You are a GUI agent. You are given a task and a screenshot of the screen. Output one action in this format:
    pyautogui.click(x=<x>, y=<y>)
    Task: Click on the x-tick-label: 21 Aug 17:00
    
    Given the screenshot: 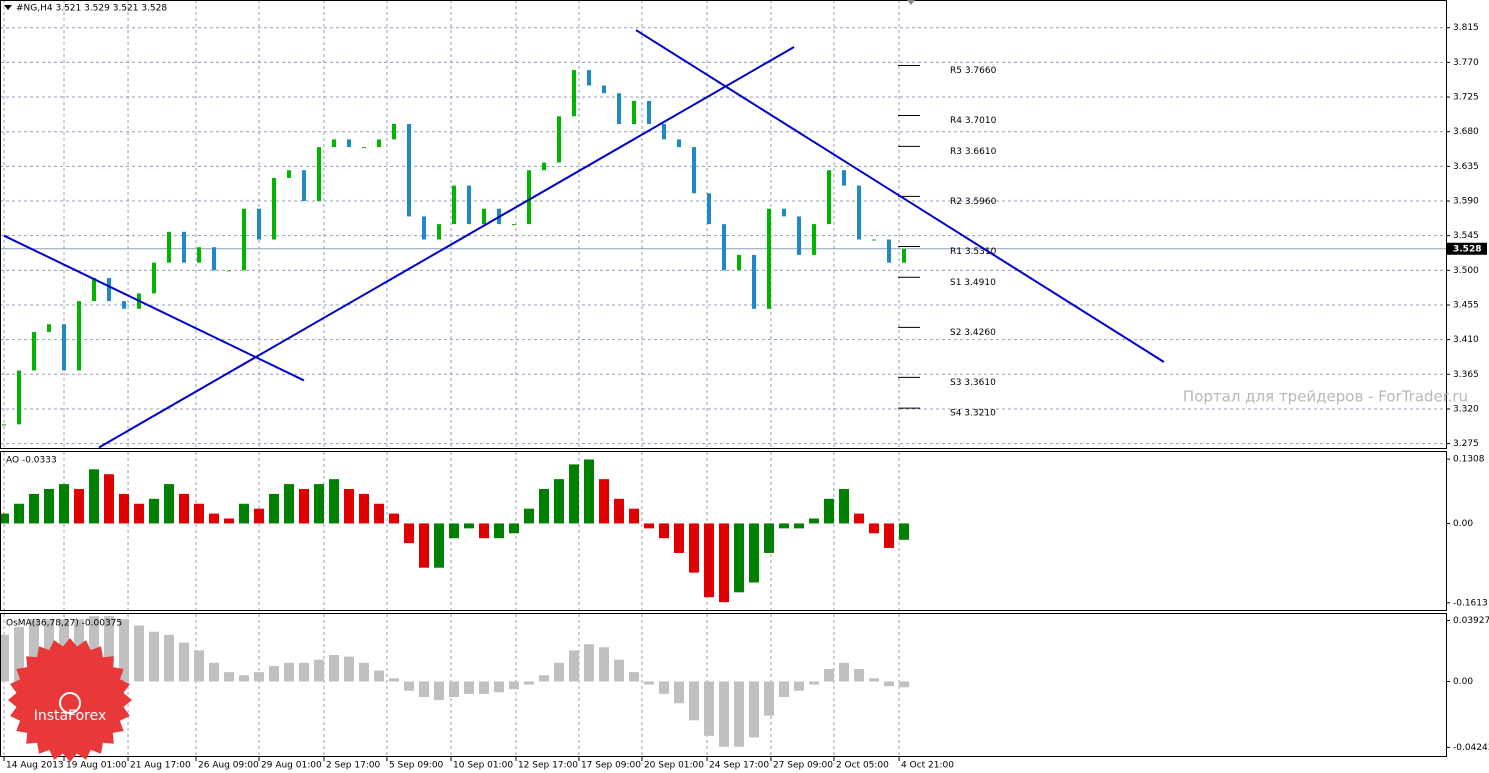 What is the action you would take?
    pyautogui.click(x=160, y=766)
    